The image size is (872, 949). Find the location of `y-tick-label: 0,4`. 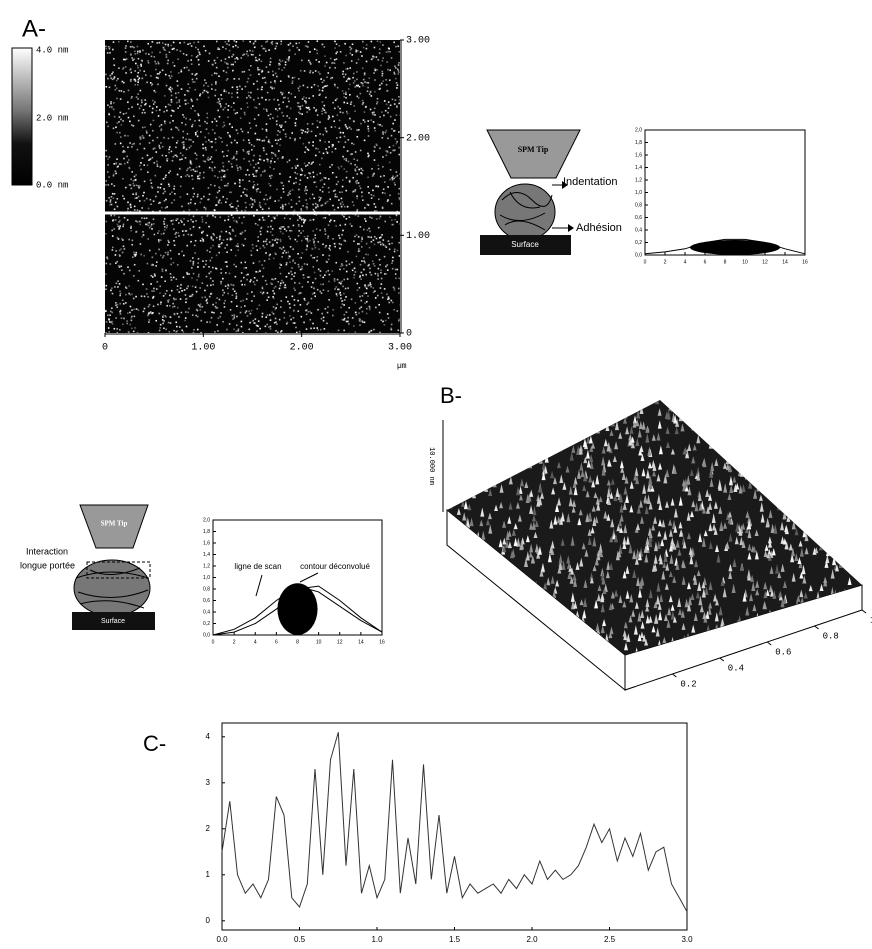

y-tick-label: 0,4 is located at coordinates (206, 612).